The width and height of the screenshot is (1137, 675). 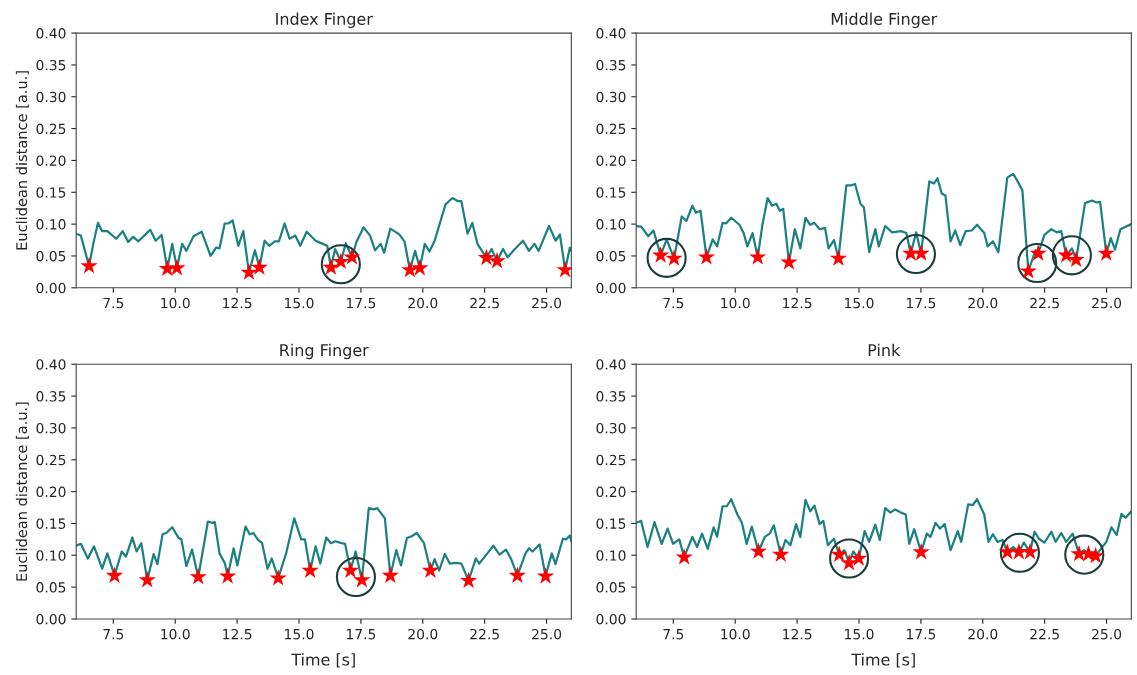 What do you see at coordinates (324, 351) in the screenshot?
I see `chart-title: Ring Finger` at bounding box center [324, 351].